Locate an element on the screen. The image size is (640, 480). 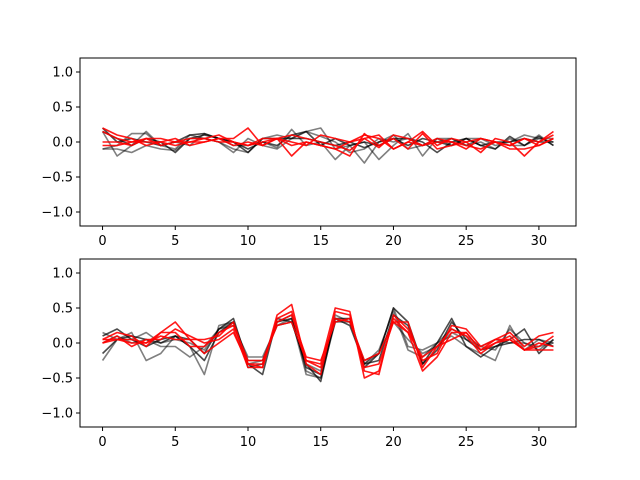
top-x-tick-label: 10 is located at coordinates (248, 241).